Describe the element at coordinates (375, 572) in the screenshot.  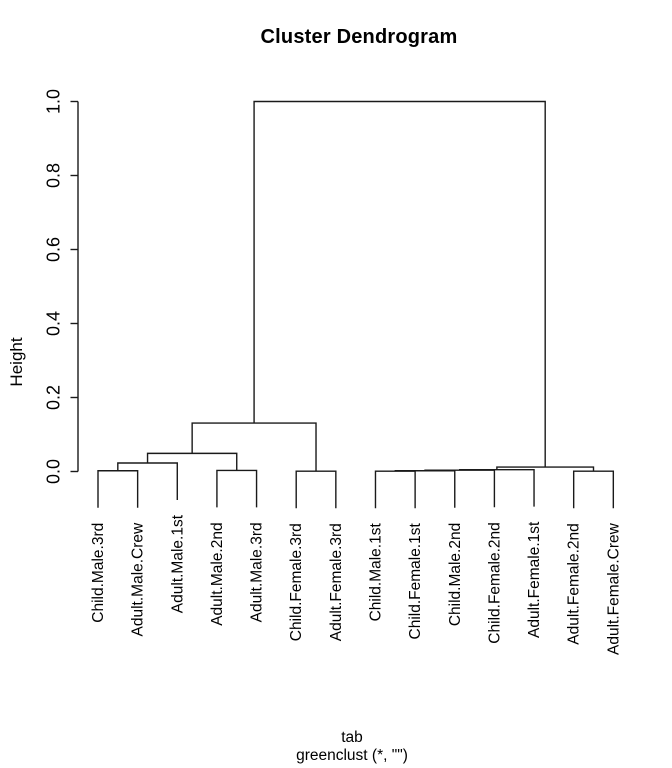
I see `leaf-label: Child.Male.1st` at that location.